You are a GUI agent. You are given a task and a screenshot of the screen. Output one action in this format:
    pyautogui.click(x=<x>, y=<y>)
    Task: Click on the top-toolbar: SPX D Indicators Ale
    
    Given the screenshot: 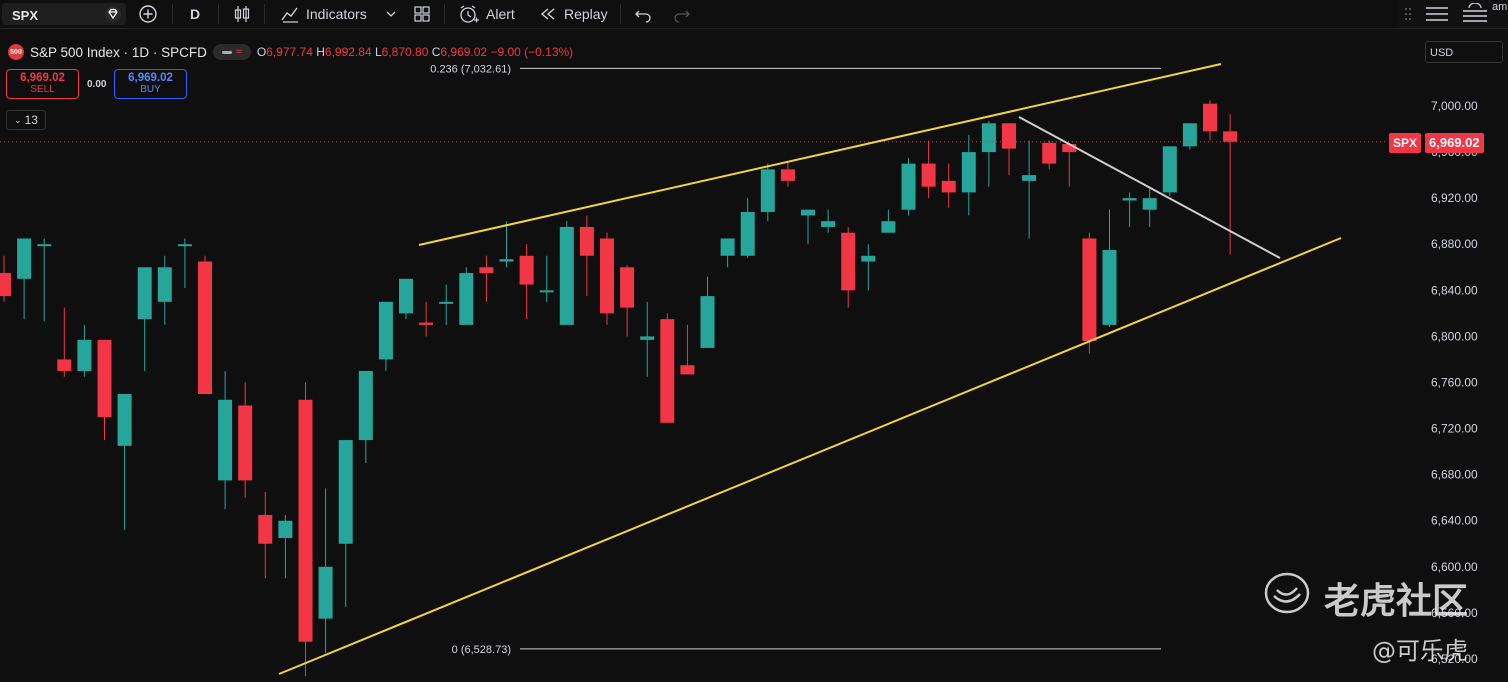 What is the action you would take?
    pyautogui.click(x=754, y=14)
    